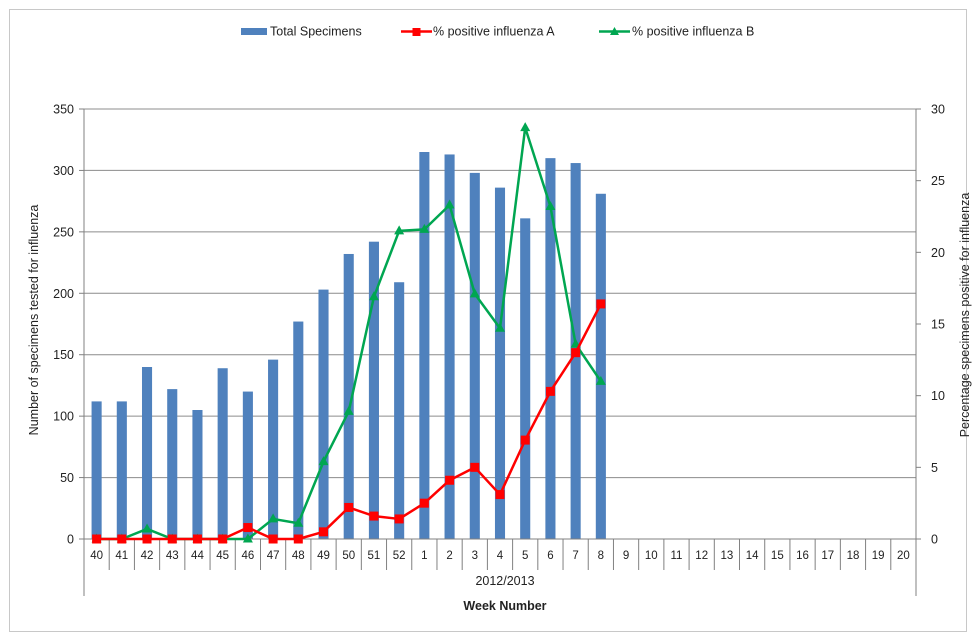 This screenshot has width=977, height=641. I want to click on x-tick-label: 10, so click(651, 556).